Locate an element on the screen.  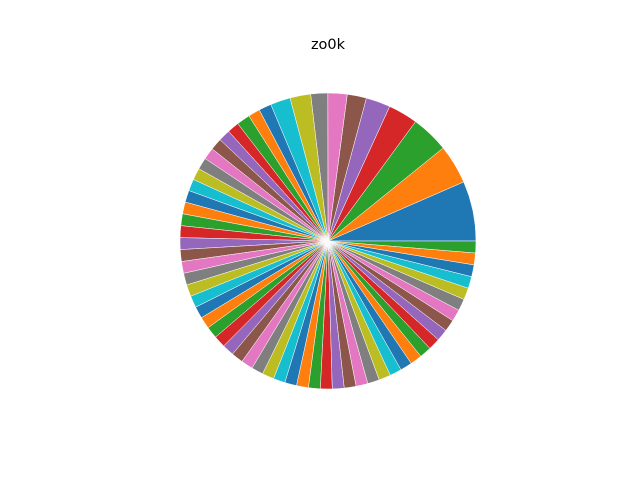
chart-title: zo0k is located at coordinates (328, 45).